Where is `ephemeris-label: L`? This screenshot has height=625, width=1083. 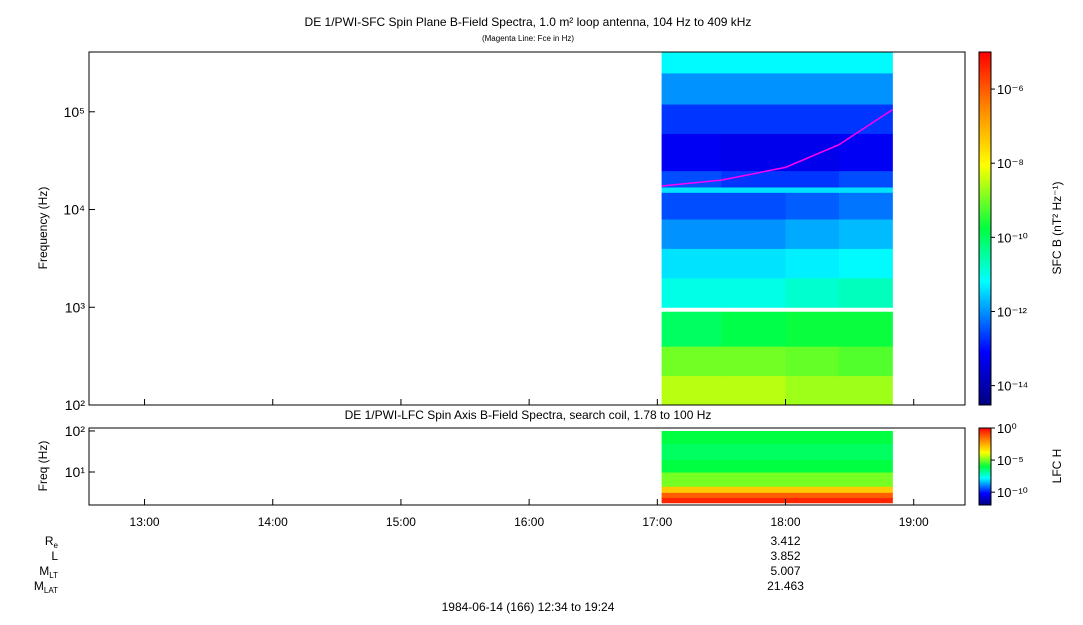
ephemeris-label: L is located at coordinates (54, 556).